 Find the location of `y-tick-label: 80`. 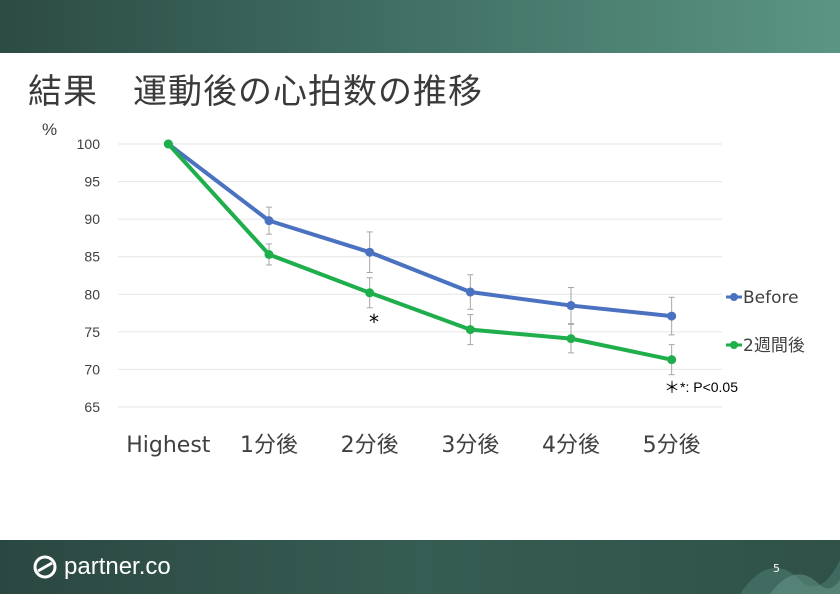

y-tick-label: 80 is located at coordinates (92, 294).